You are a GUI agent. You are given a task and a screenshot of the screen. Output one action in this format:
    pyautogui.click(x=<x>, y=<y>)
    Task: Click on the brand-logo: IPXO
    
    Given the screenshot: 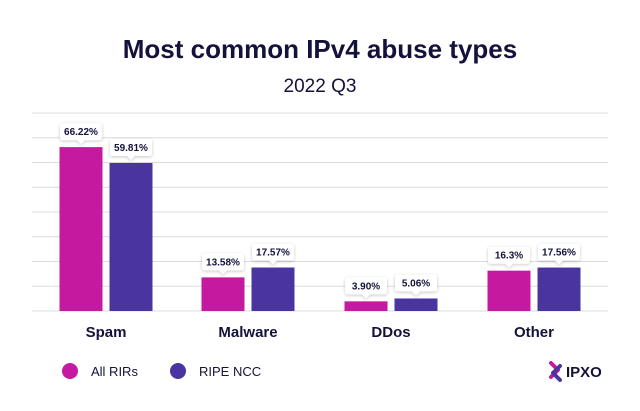 What is the action you would take?
    pyautogui.click(x=575, y=371)
    